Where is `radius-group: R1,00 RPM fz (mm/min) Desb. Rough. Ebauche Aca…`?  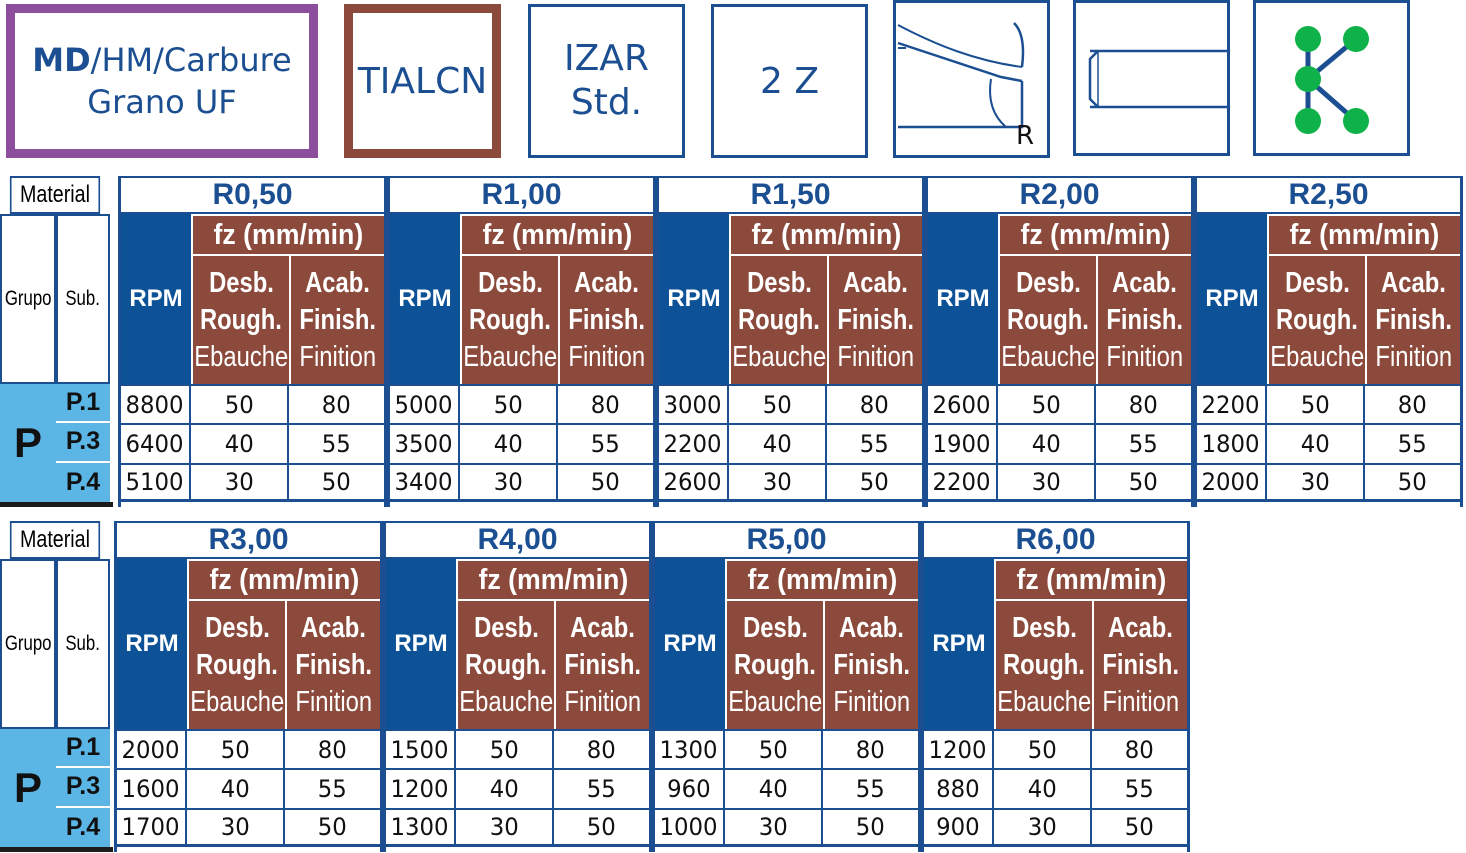 radius-group: R1,00 RPM fz (mm/min) Desb. Rough. Ebauche Aca… is located at coordinates (521, 341).